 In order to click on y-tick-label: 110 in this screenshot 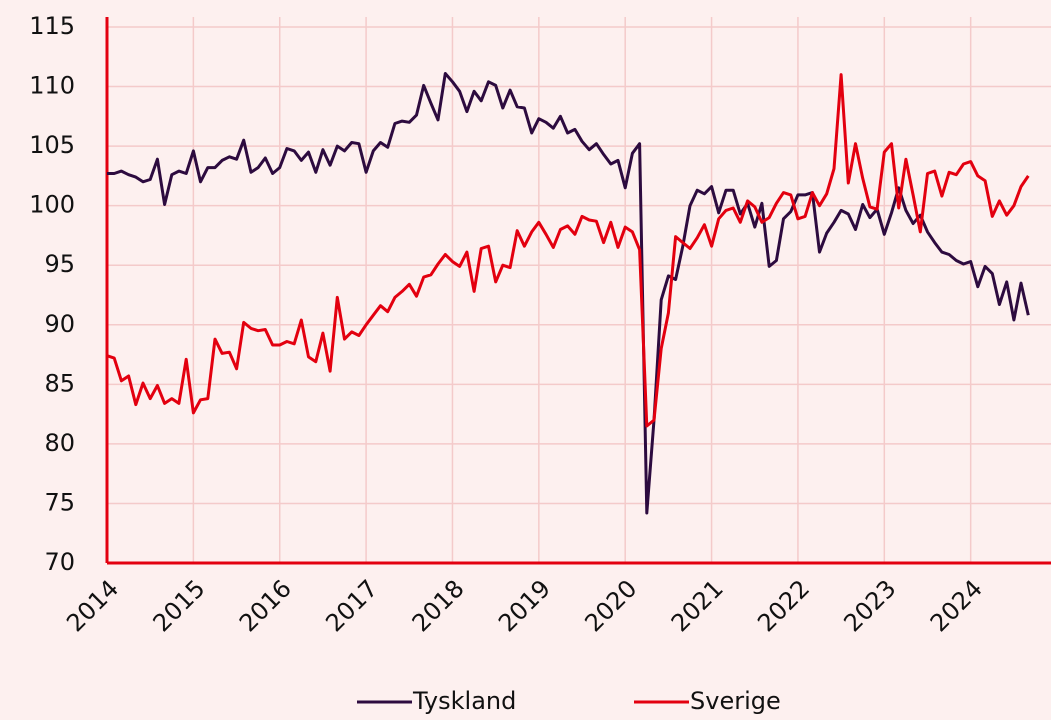, I will do `click(52, 86)`.